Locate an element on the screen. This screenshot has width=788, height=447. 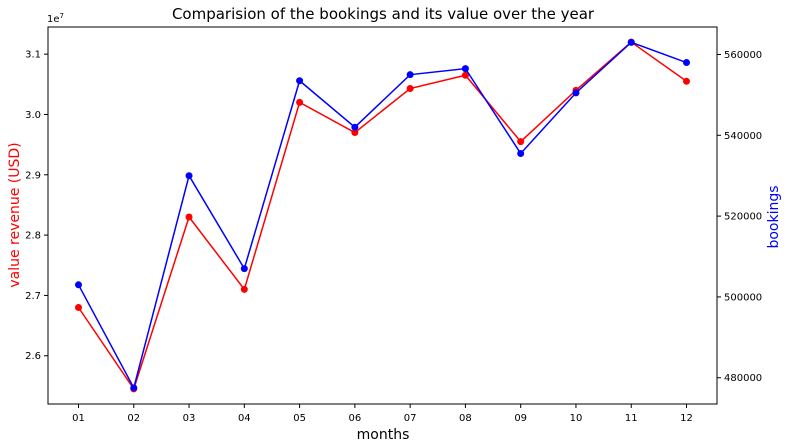
x-tick-label: 12 is located at coordinates (686, 418).